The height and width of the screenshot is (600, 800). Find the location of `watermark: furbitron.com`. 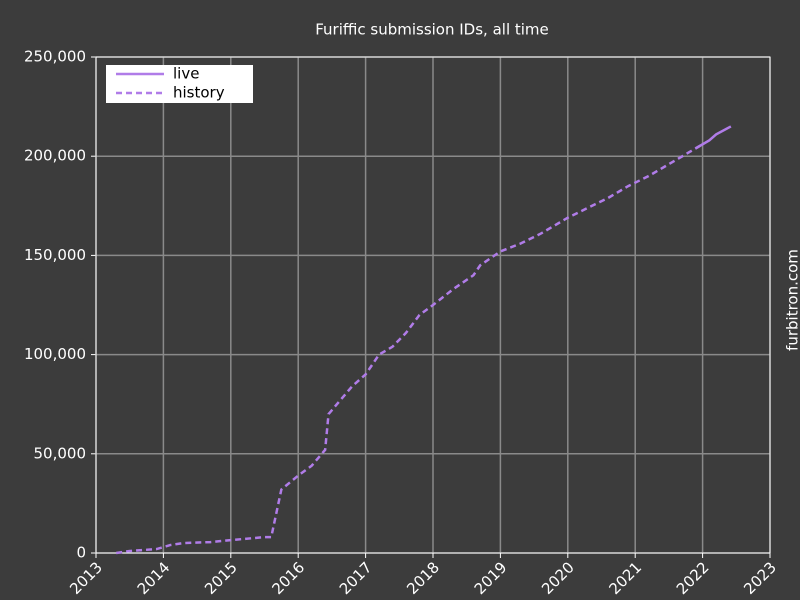

watermark: furbitron.com is located at coordinates (792, 300).